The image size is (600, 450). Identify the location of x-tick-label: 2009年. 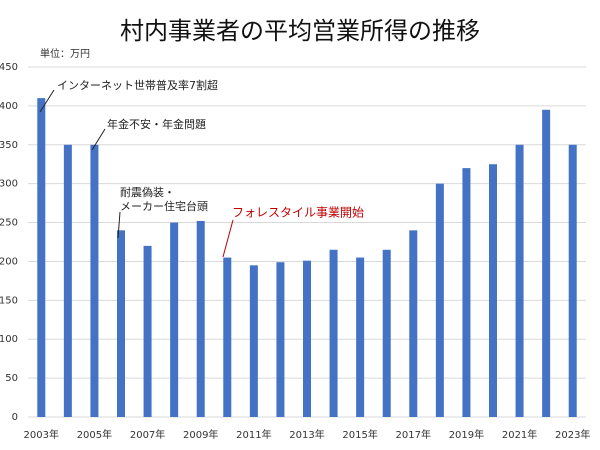
(200, 434).